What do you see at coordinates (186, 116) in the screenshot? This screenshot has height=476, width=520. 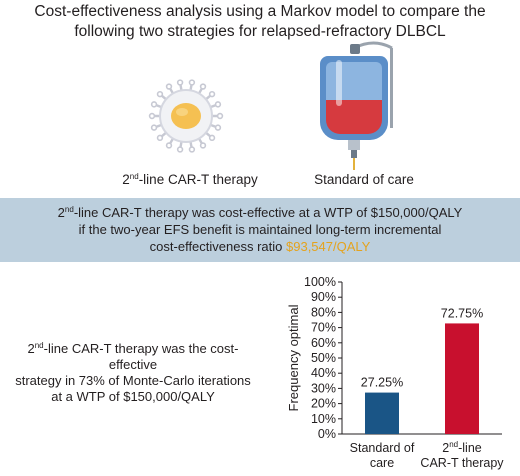 I see `car-t-cell-icon` at bounding box center [186, 116].